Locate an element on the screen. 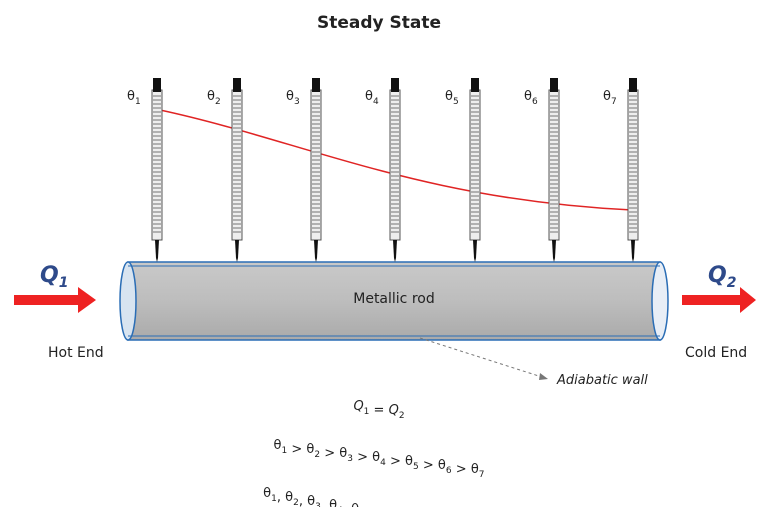 The height and width of the screenshot is (507, 758). cold-end-label: Cold End is located at coordinates (716, 353).